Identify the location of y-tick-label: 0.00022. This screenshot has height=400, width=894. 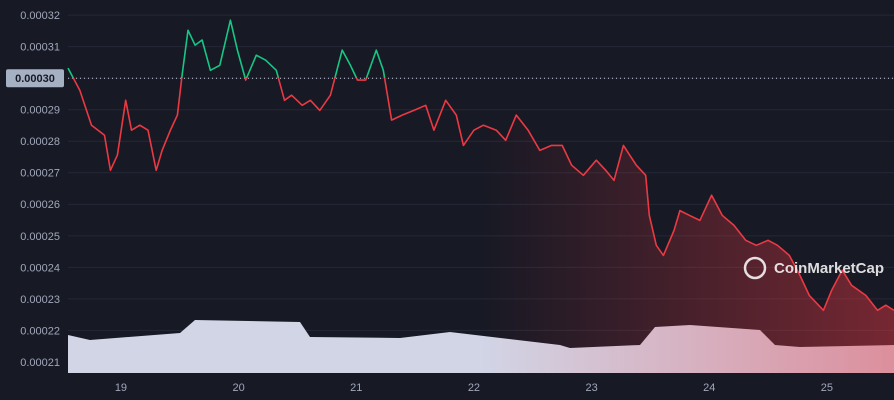
(40, 331).